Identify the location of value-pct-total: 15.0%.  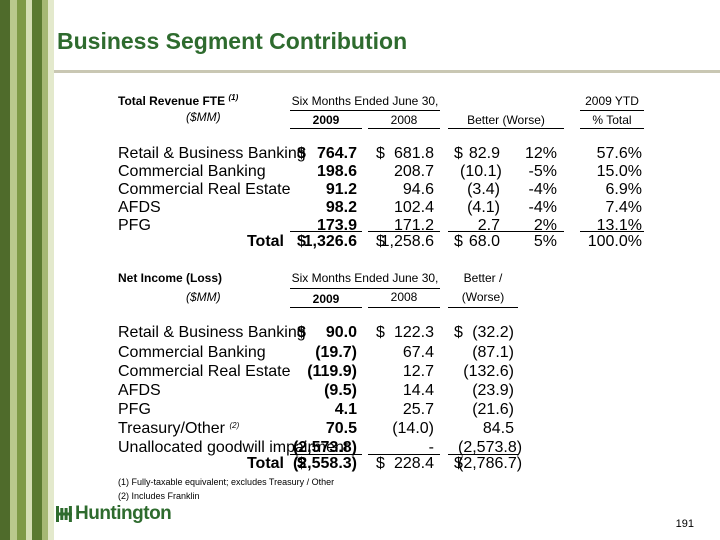
(619, 171).